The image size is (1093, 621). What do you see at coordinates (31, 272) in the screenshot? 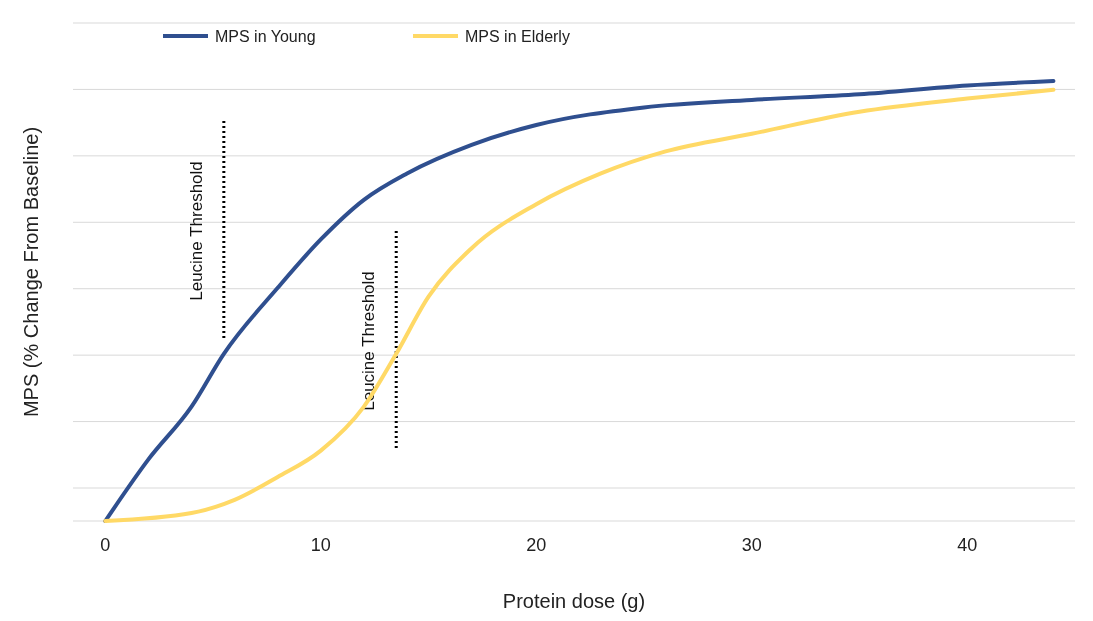
I see `y-axis-title: MPS (% Change From Baseline)` at bounding box center [31, 272].